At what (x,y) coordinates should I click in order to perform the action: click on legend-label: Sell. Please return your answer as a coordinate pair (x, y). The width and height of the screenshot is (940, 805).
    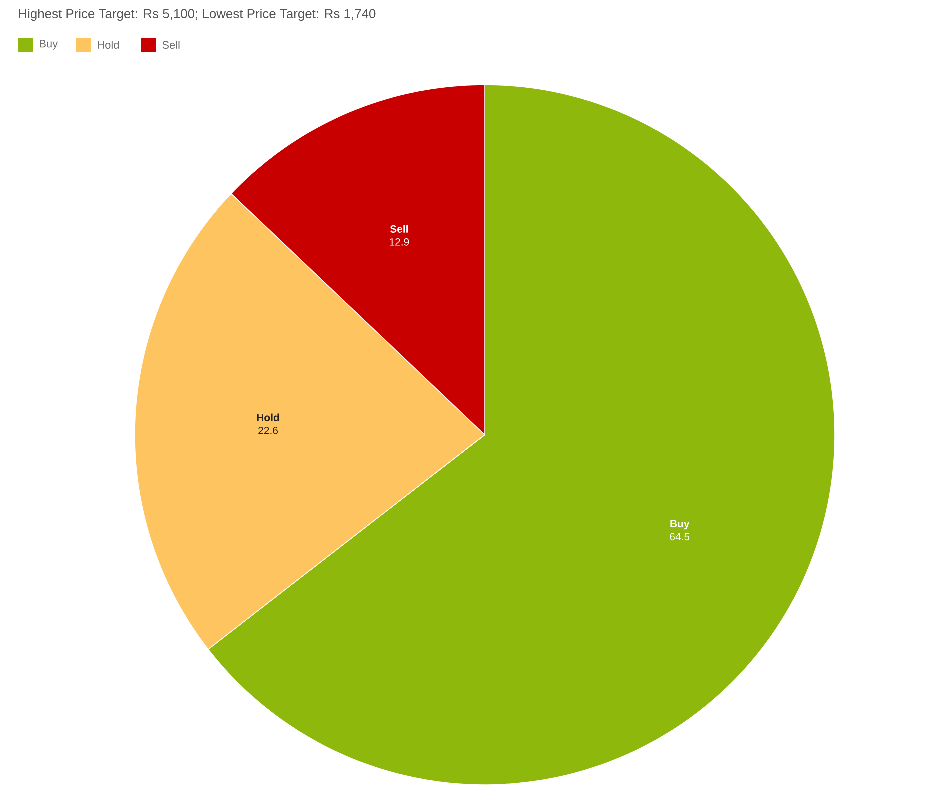
    Looking at the image, I should click on (171, 45).